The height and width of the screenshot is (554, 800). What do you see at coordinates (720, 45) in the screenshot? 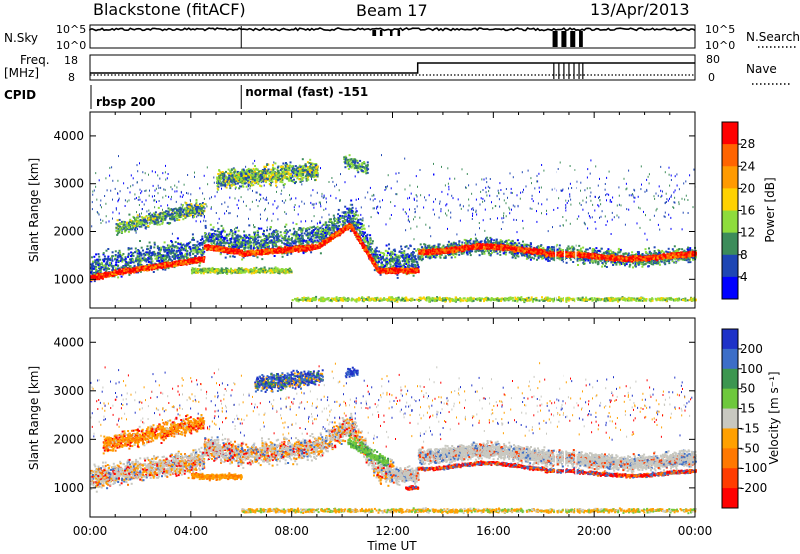
I see `nsearch-tick-low: 10^0` at bounding box center [720, 45].